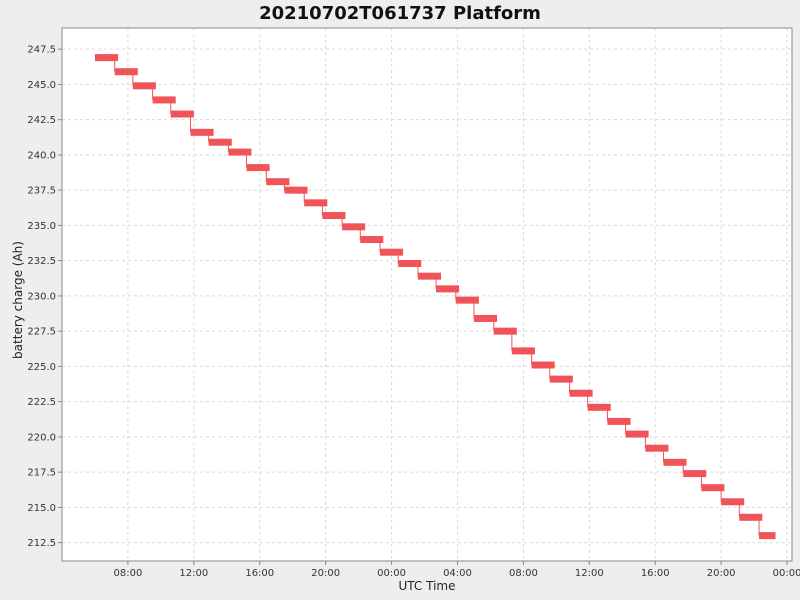 Image resolution: width=800 pixels, height=600 pixels. I want to click on y-tick-label: 225.0, so click(41, 367).